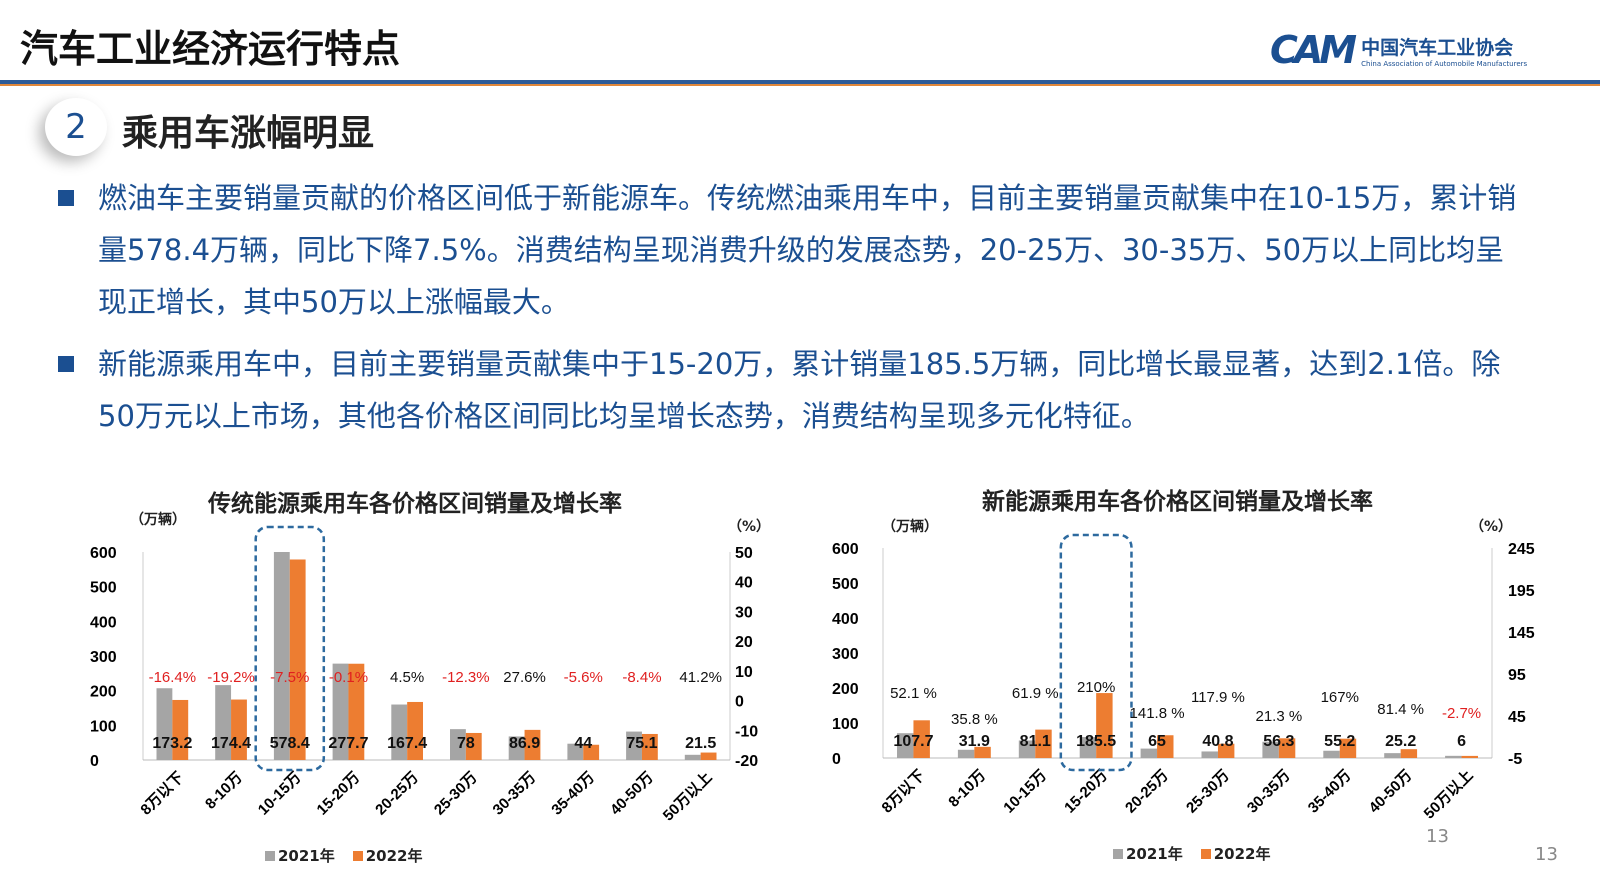 This screenshot has height=895, width=1600. Describe the element at coordinates (744, 553) in the screenshot. I see `y2-tick-label: 50` at that location.